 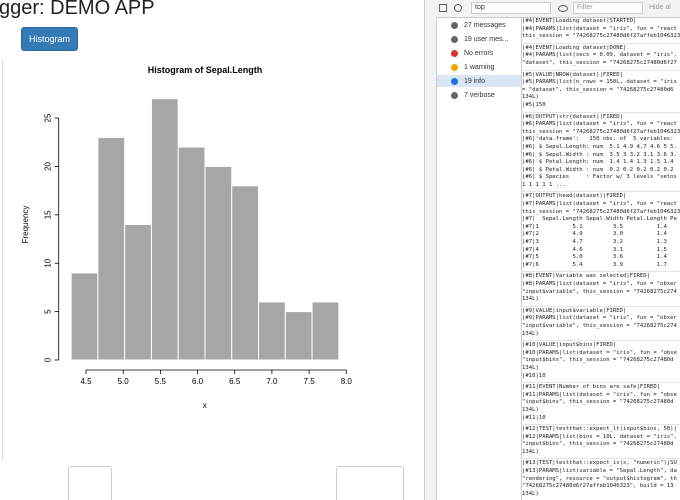 What do you see at coordinates (161, 381) in the screenshot?
I see `x-tick-label: 5.5` at bounding box center [161, 381].